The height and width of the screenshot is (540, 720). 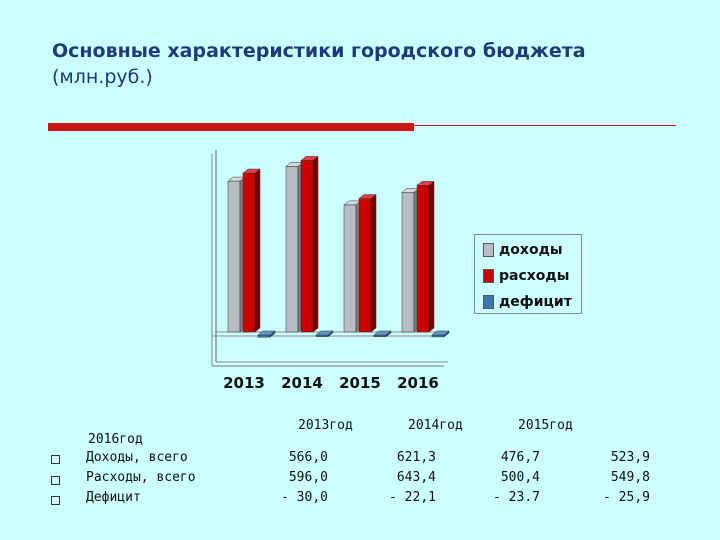 I want to click on decorative-red-line, so click(x=545, y=125).